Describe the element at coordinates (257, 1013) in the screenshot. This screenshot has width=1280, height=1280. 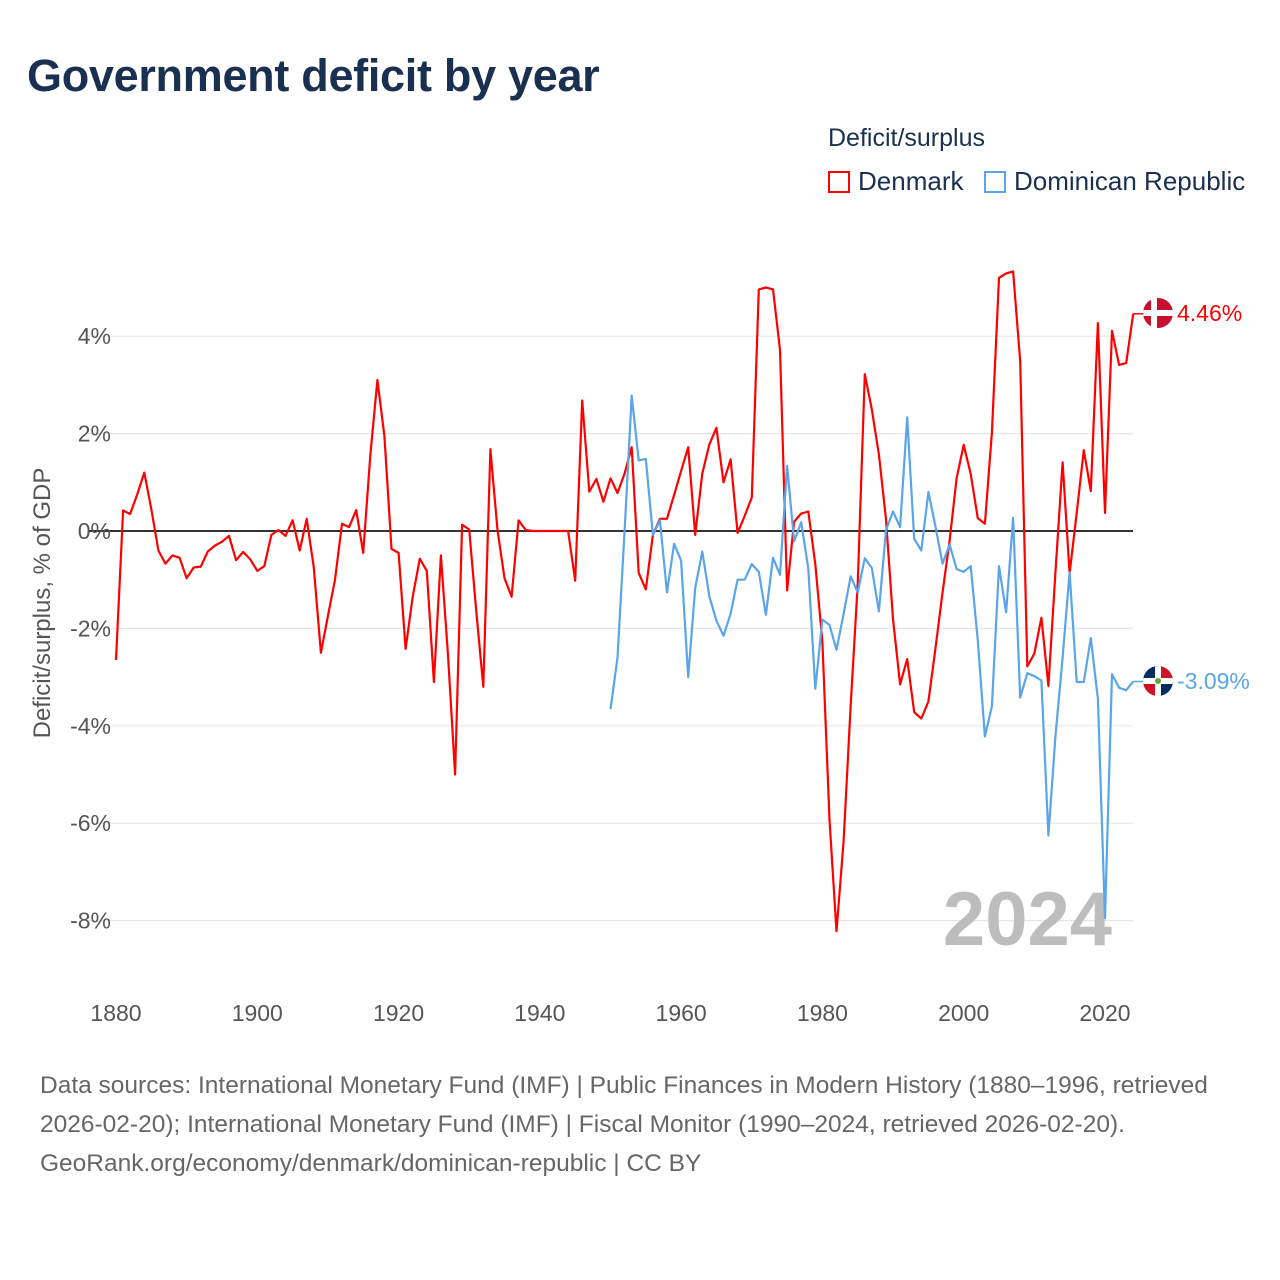
I see `x-tick-label: 1900` at that location.